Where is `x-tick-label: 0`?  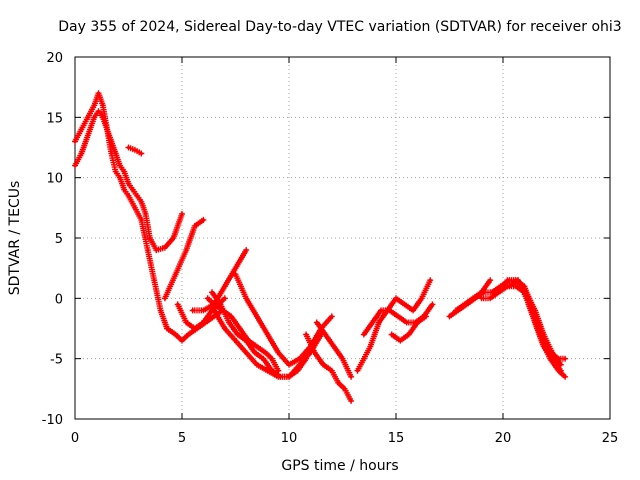 x-tick-label: 0 is located at coordinates (75, 438).